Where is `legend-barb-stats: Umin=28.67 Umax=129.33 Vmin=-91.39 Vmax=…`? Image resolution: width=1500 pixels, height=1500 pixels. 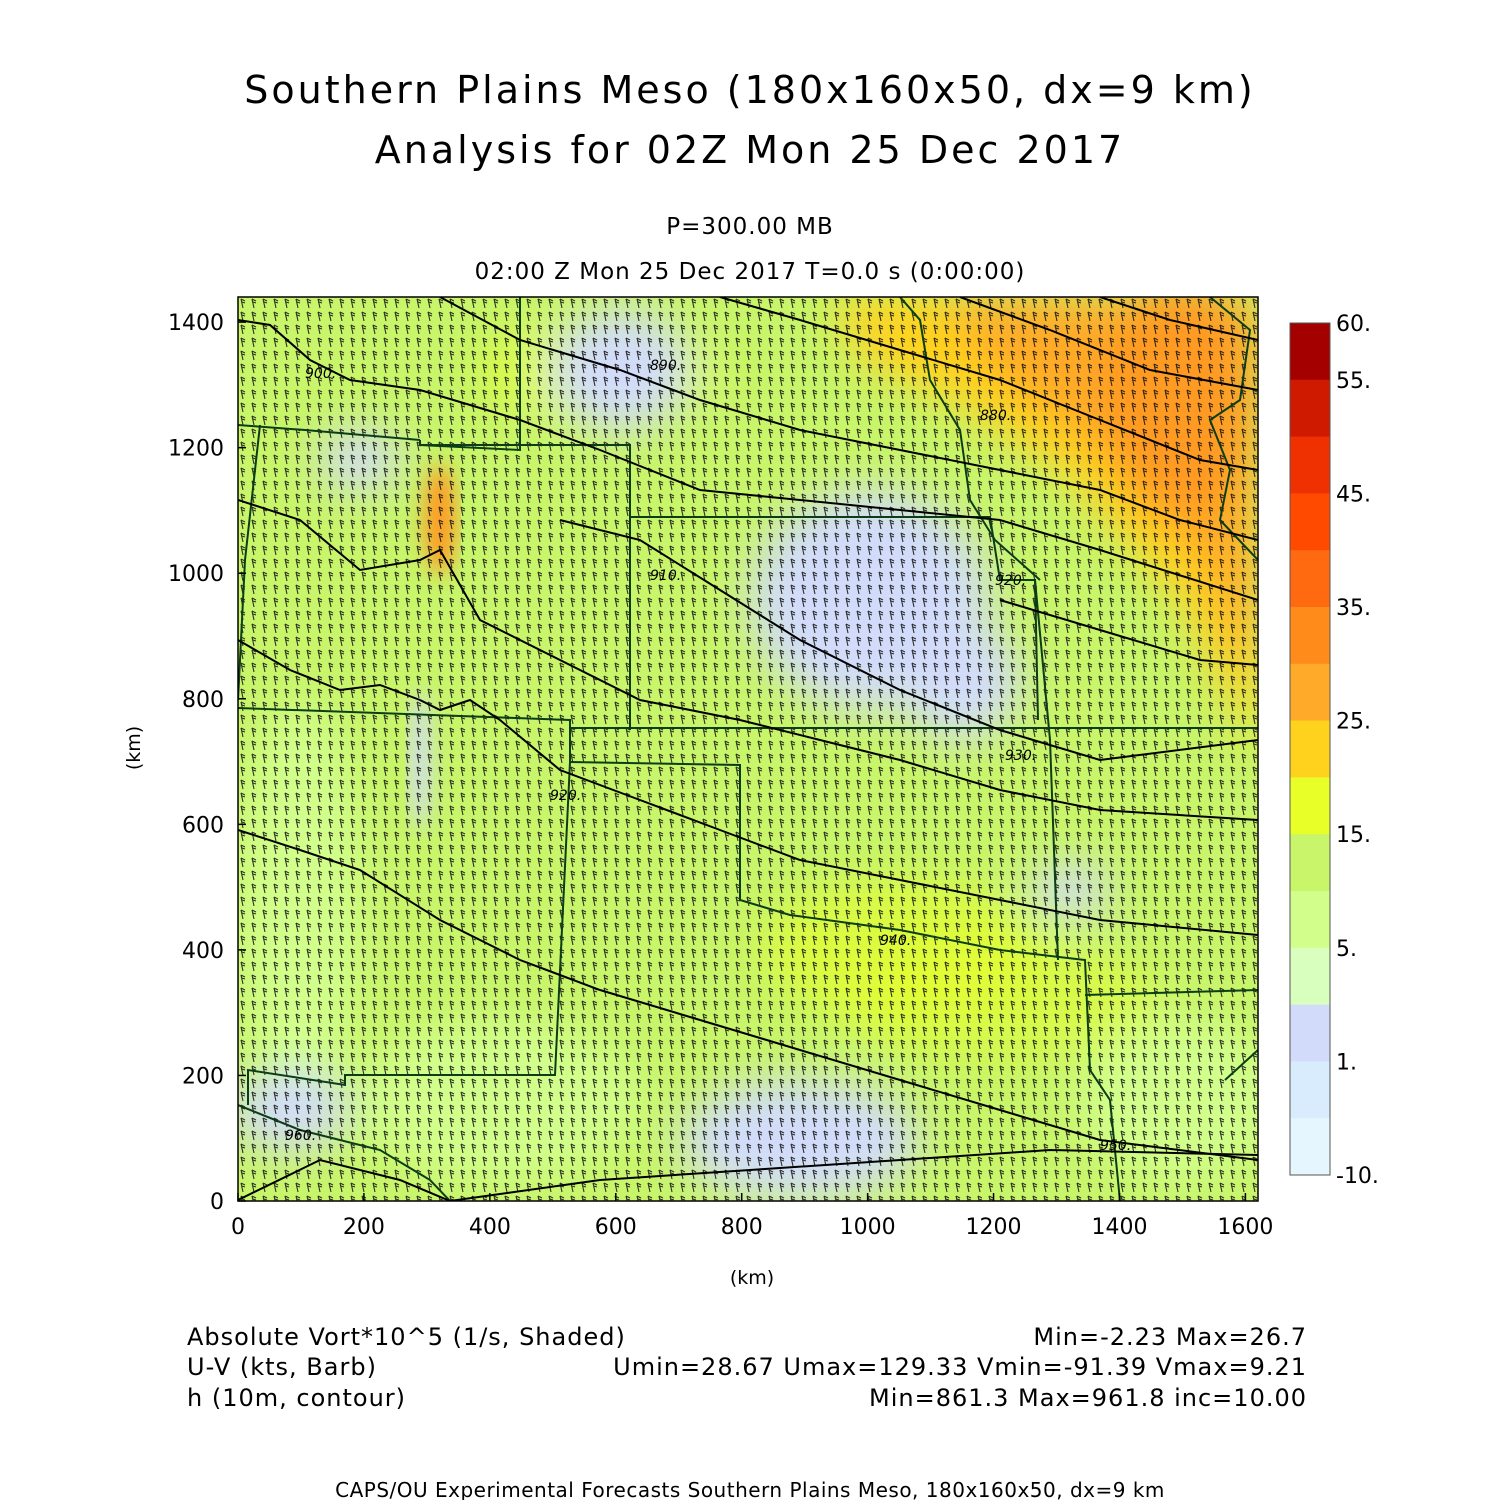
legend-barb-stats: Umin=28.67 Umax=129.33 Vmin=-91.39 Vmax=… is located at coordinates (960, 1367).